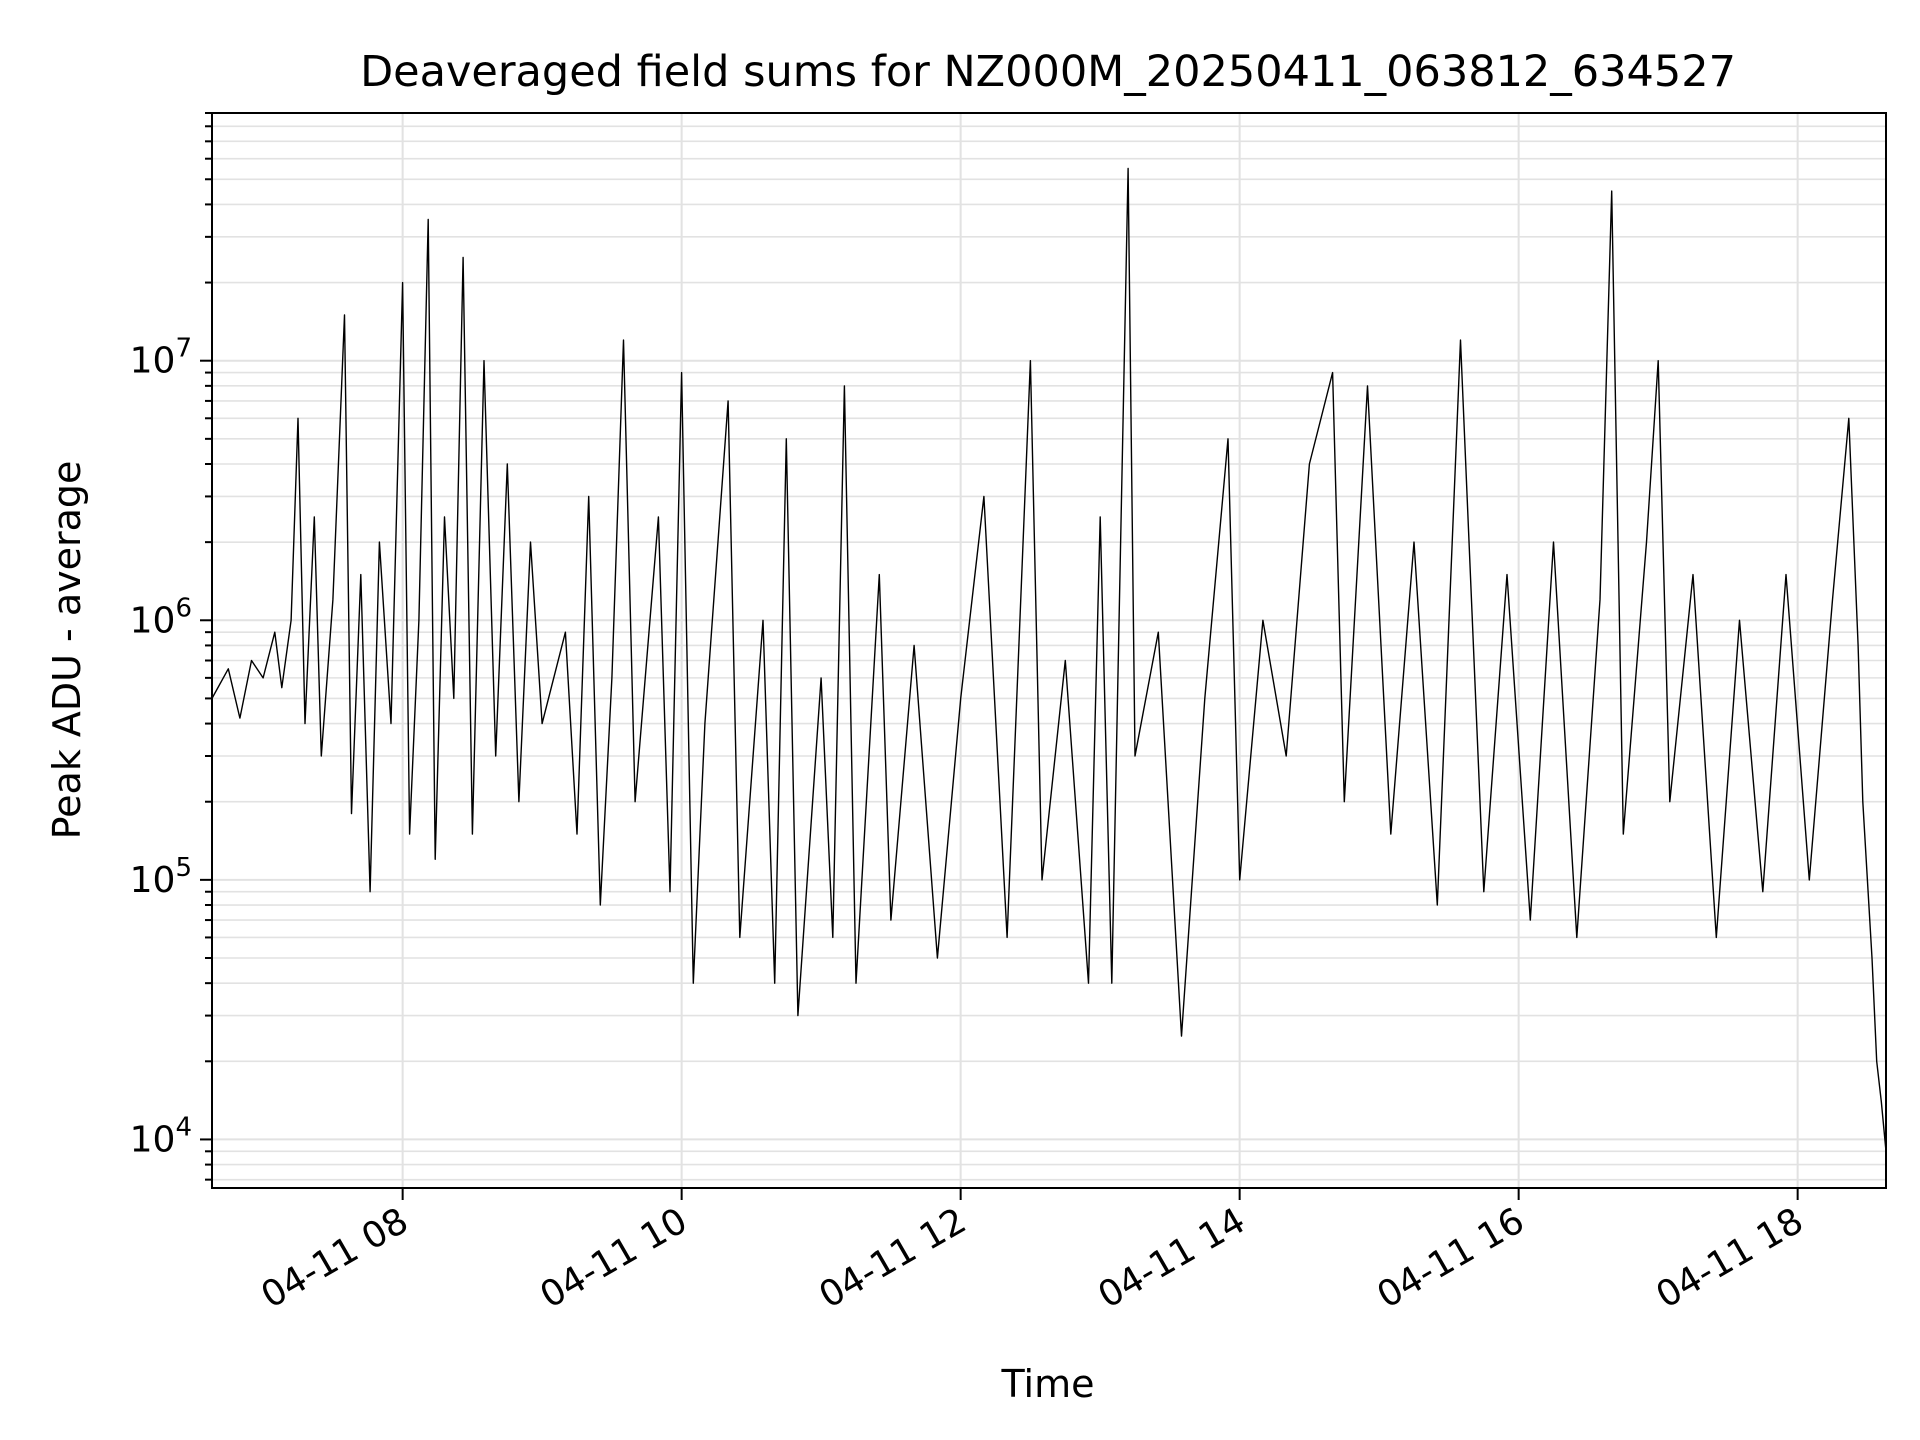 The image size is (1920, 1440). I want to click on y-axis: 10⁴ 10⁵ 10⁶ 10⁷, so click(171, 646).